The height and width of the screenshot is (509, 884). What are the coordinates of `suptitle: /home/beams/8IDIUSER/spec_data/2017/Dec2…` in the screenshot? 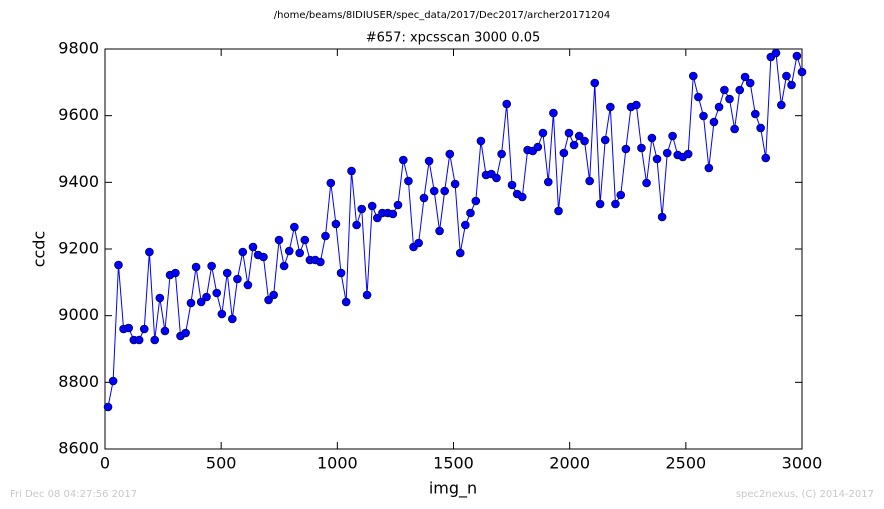 It's located at (442, 15).